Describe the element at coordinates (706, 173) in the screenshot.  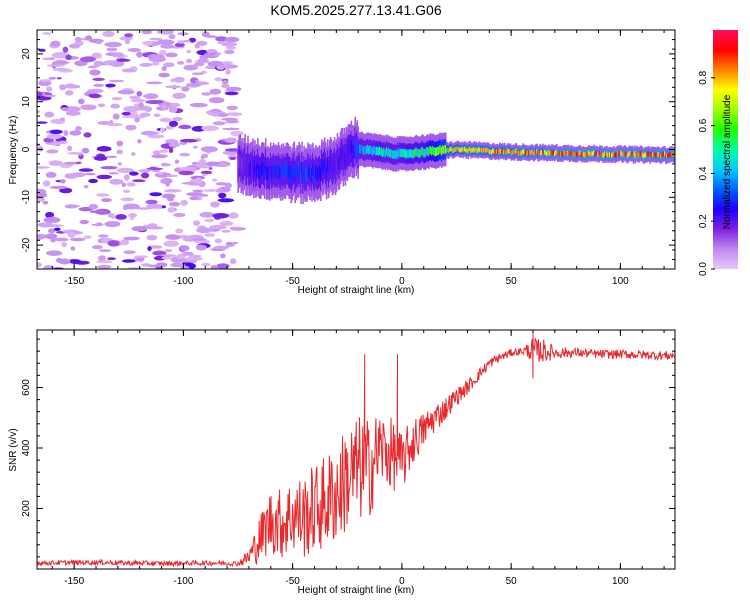
I see `colorbar-ticks: 0.0 0.2 0.4 0.6 0.8` at that location.